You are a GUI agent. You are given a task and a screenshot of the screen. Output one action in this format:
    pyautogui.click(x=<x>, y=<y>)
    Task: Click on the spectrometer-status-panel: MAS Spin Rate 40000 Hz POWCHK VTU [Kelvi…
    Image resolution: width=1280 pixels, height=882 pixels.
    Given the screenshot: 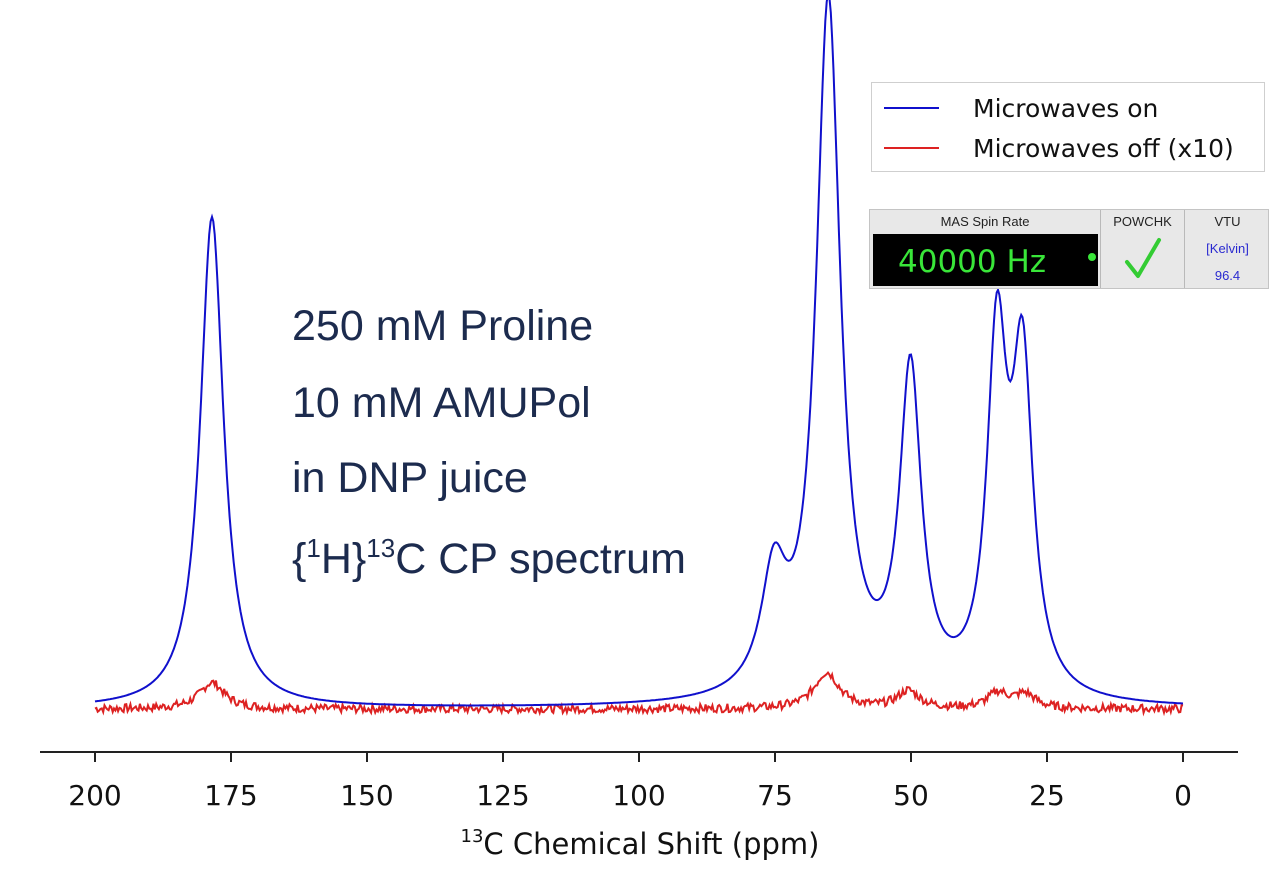 What is the action you would take?
    pyautogui.click(x=1069, y=249)
    